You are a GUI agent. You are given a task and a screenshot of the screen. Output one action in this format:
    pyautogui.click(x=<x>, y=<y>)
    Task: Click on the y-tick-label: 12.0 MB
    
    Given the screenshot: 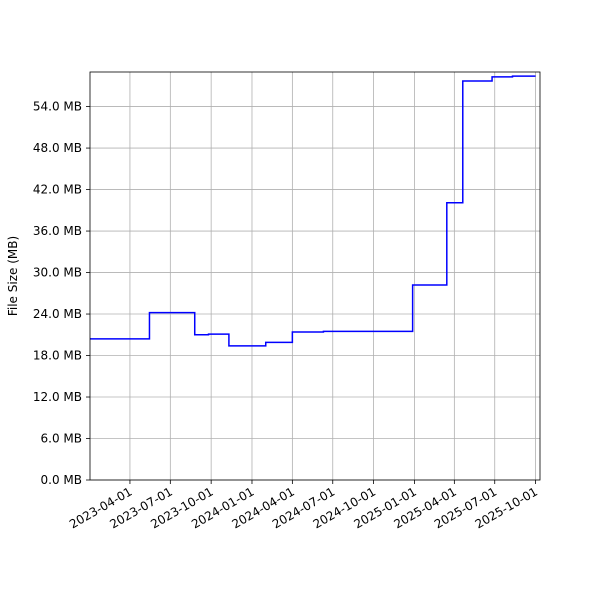 What is the action you would take?
    pyautogui.click(x=57, y=397)
    